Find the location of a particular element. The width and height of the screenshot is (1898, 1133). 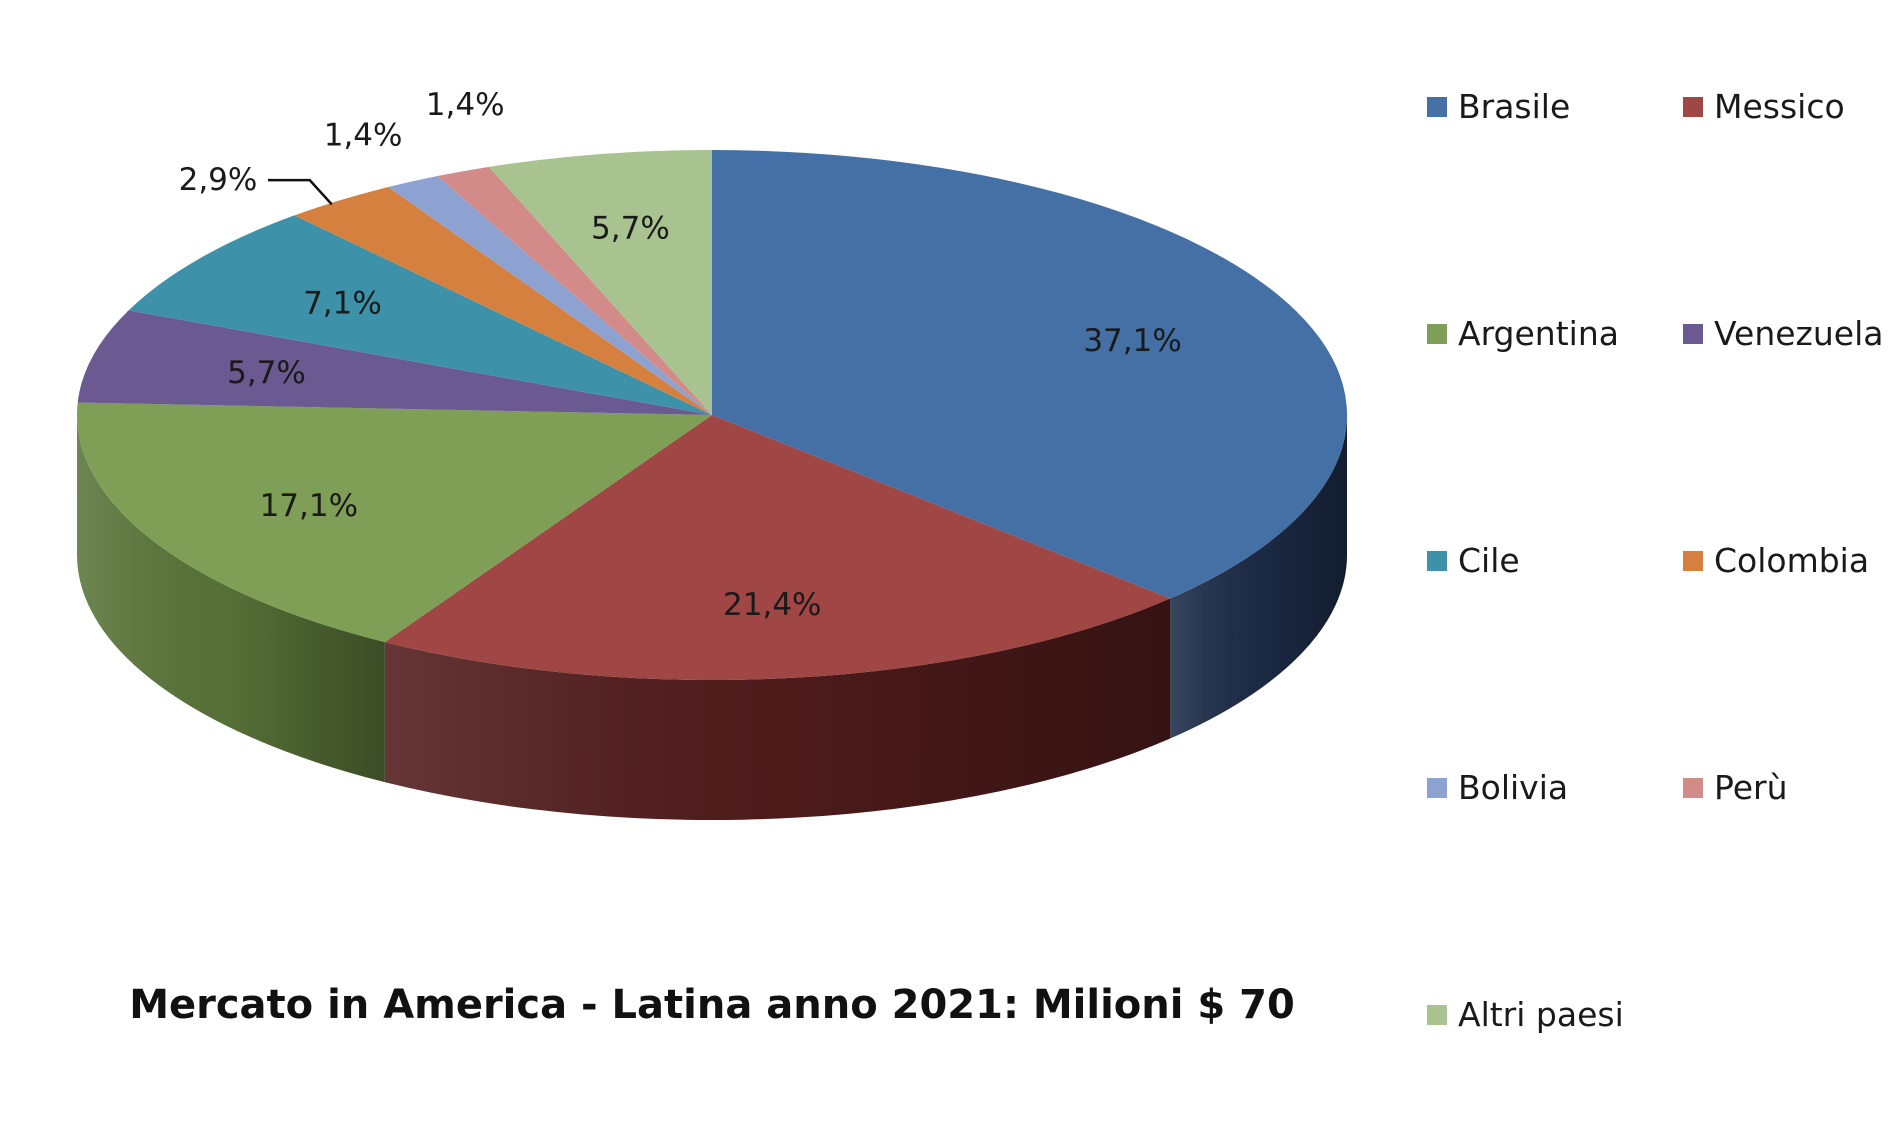

legend-label-altri-paesi: Altri paesi is located at coordinates (1541, 1014).